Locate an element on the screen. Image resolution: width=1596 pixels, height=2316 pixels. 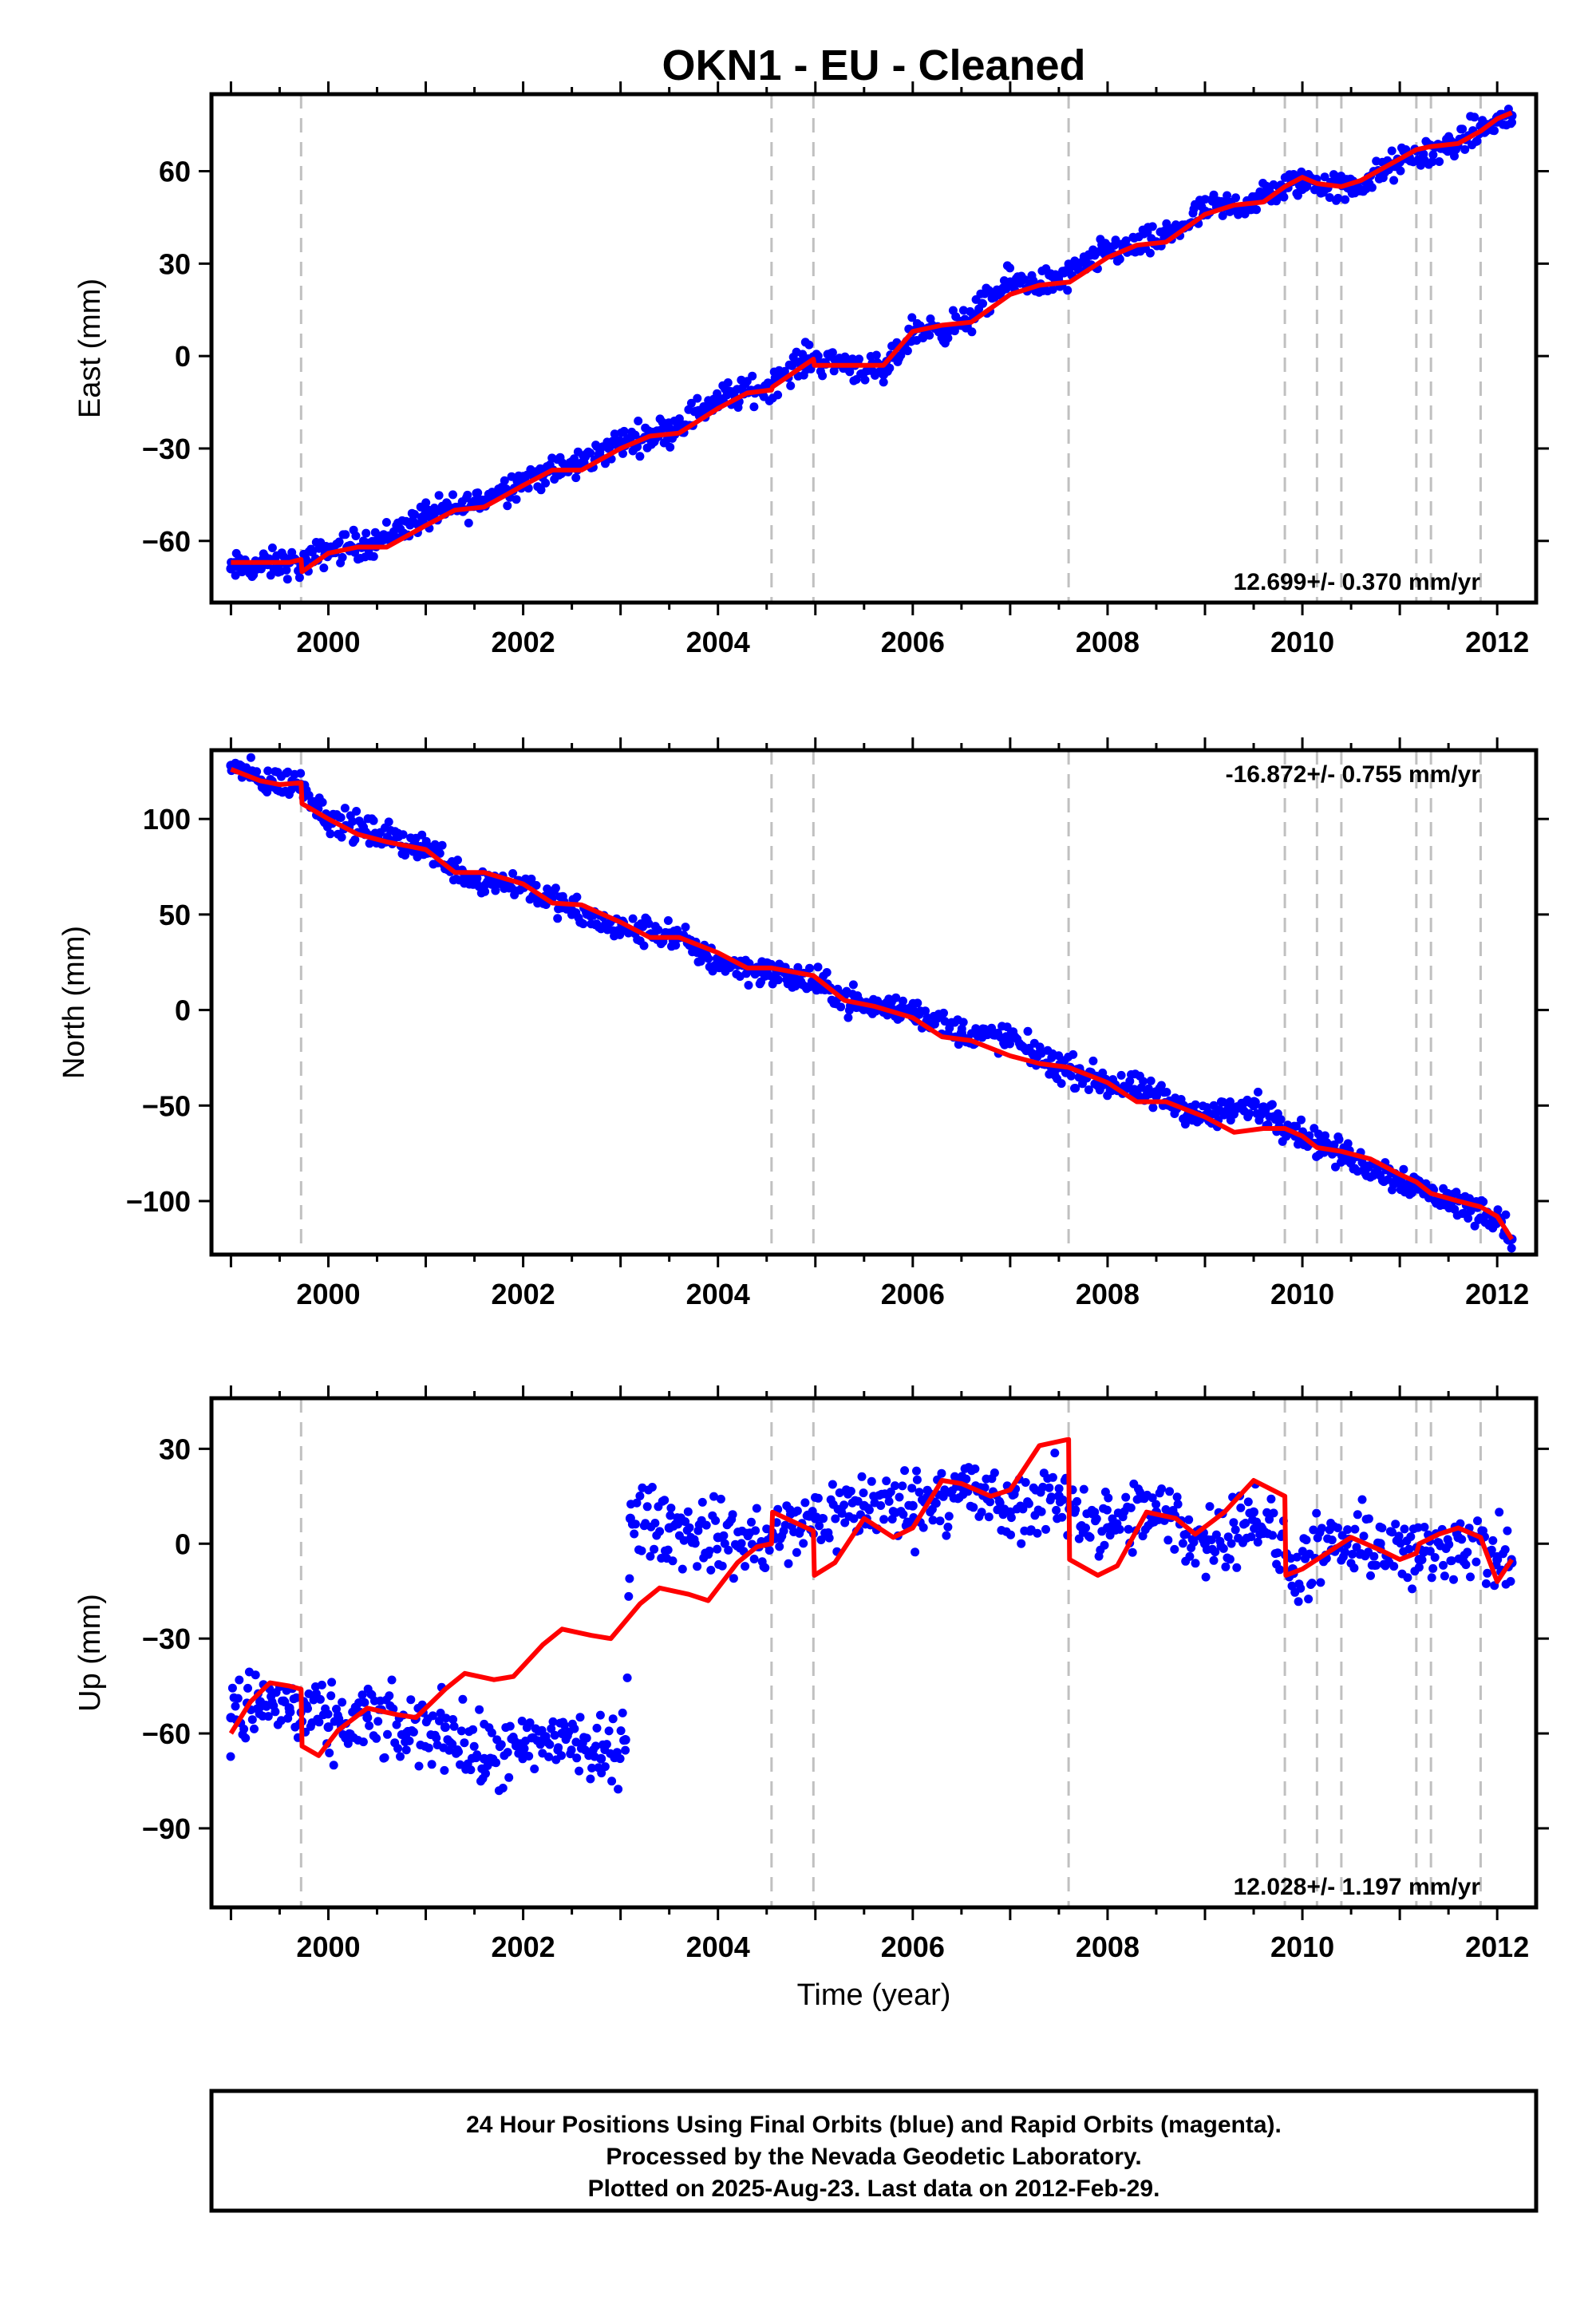
x-tick-label: 2002 is located at coordinates (523, 642).